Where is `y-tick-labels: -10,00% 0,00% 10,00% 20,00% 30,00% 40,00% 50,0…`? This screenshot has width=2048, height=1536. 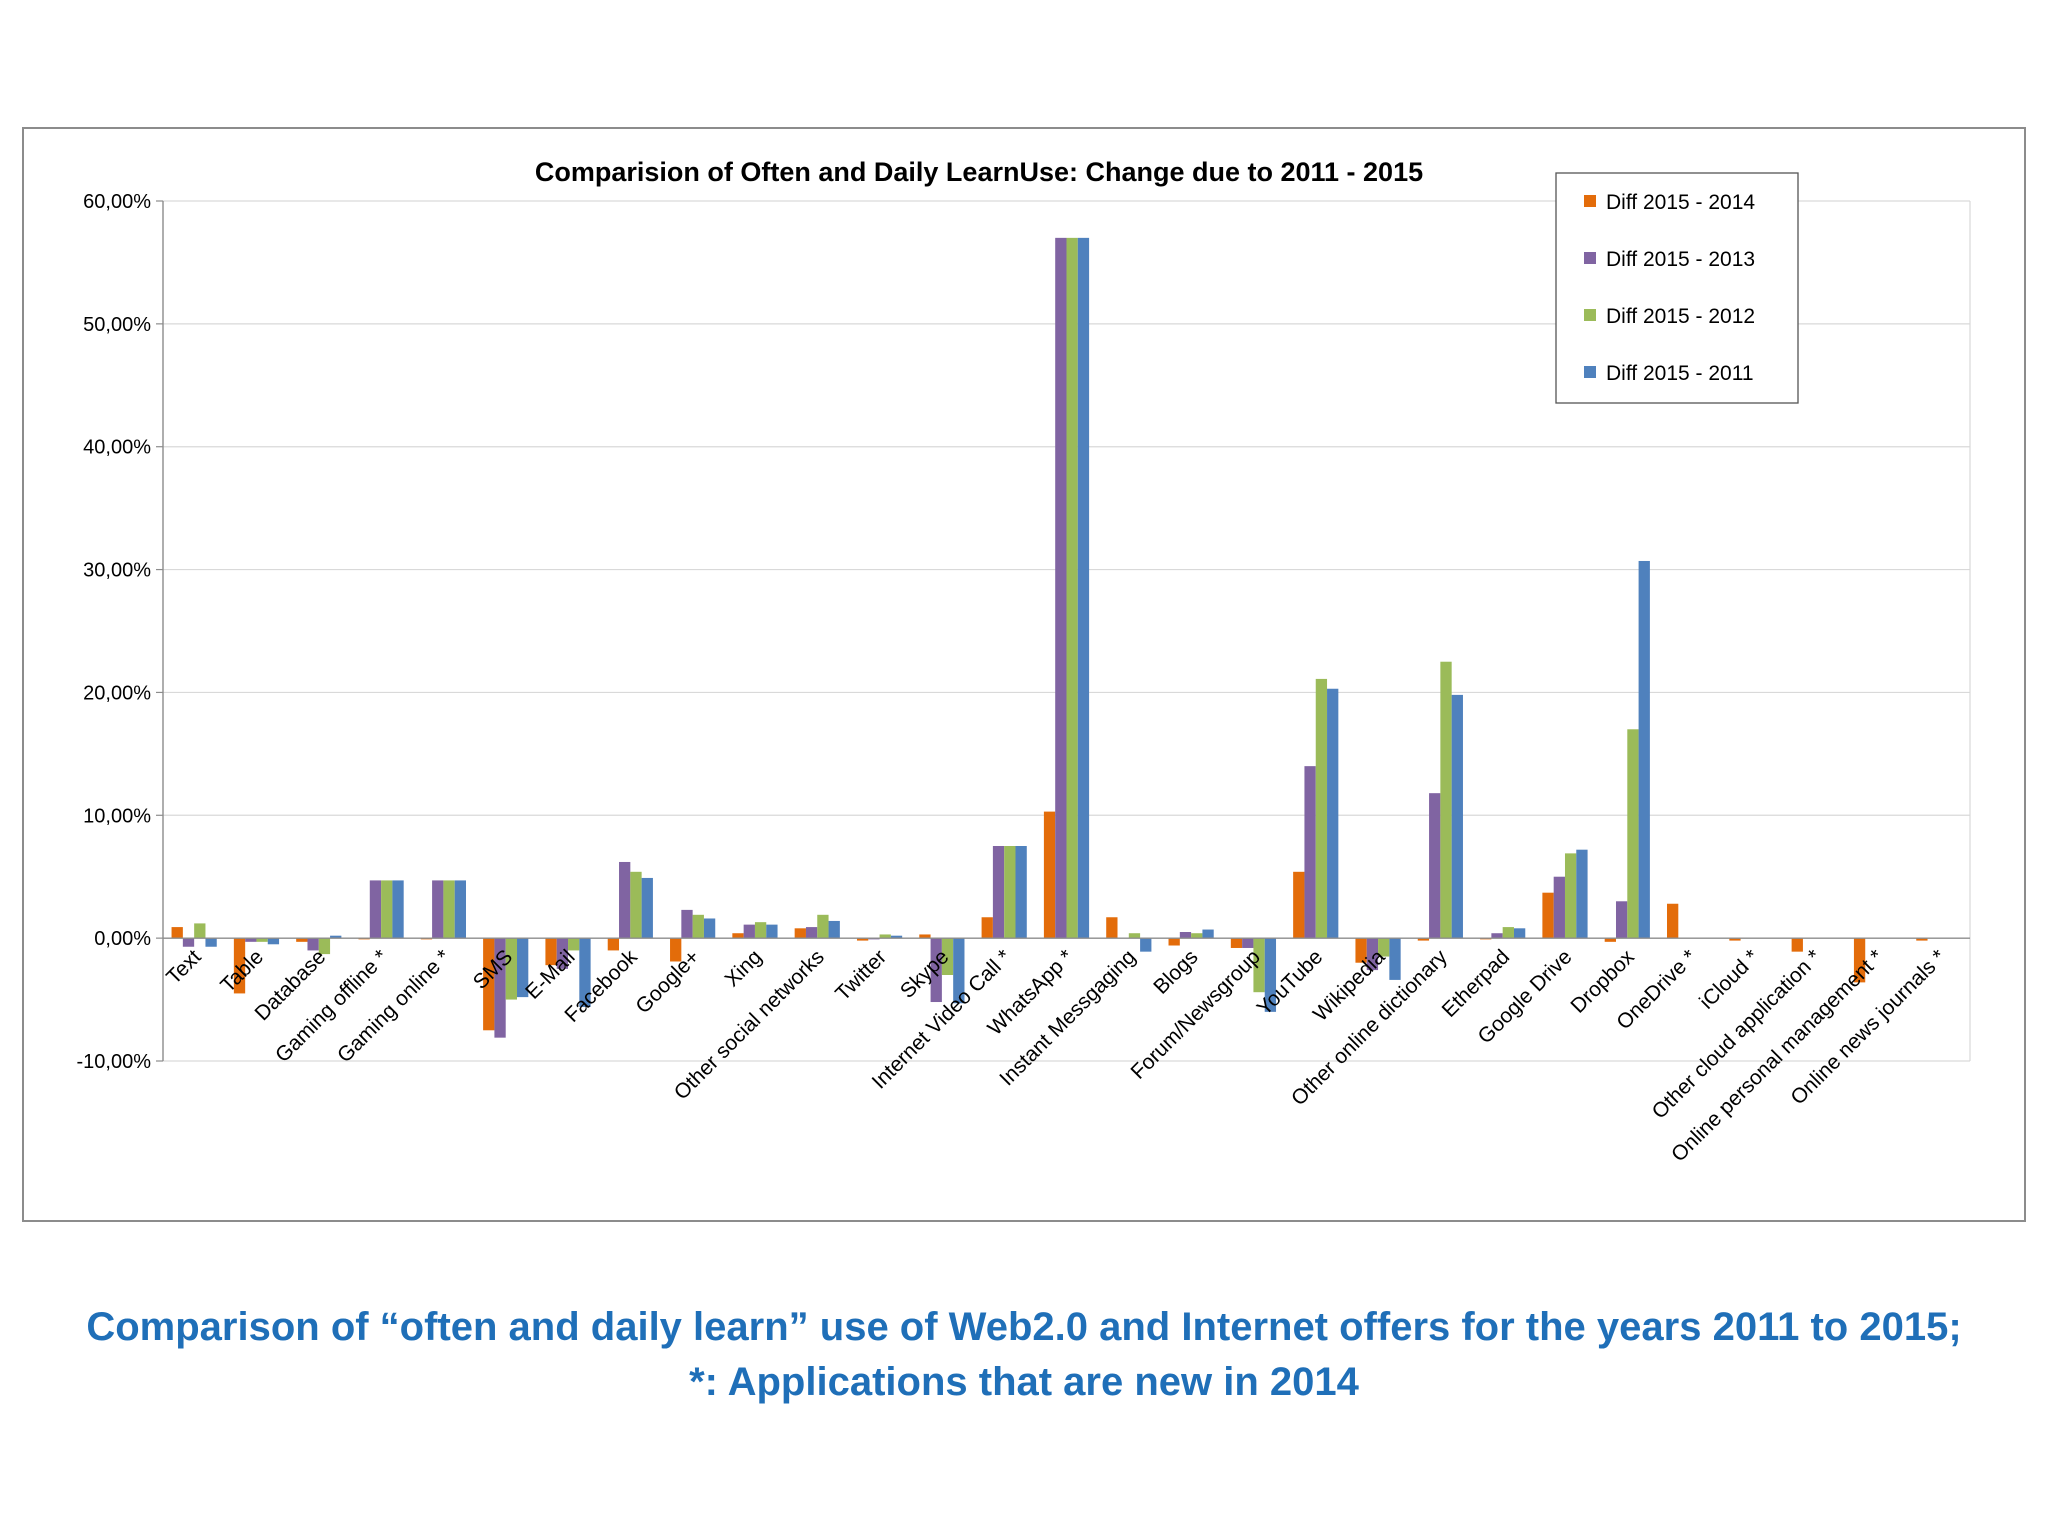
y-tick-labels: -10,00% 0,00% 10,00% 20,00% 30,00% 40,00% 50,0… is located at coordinates (114, 632).